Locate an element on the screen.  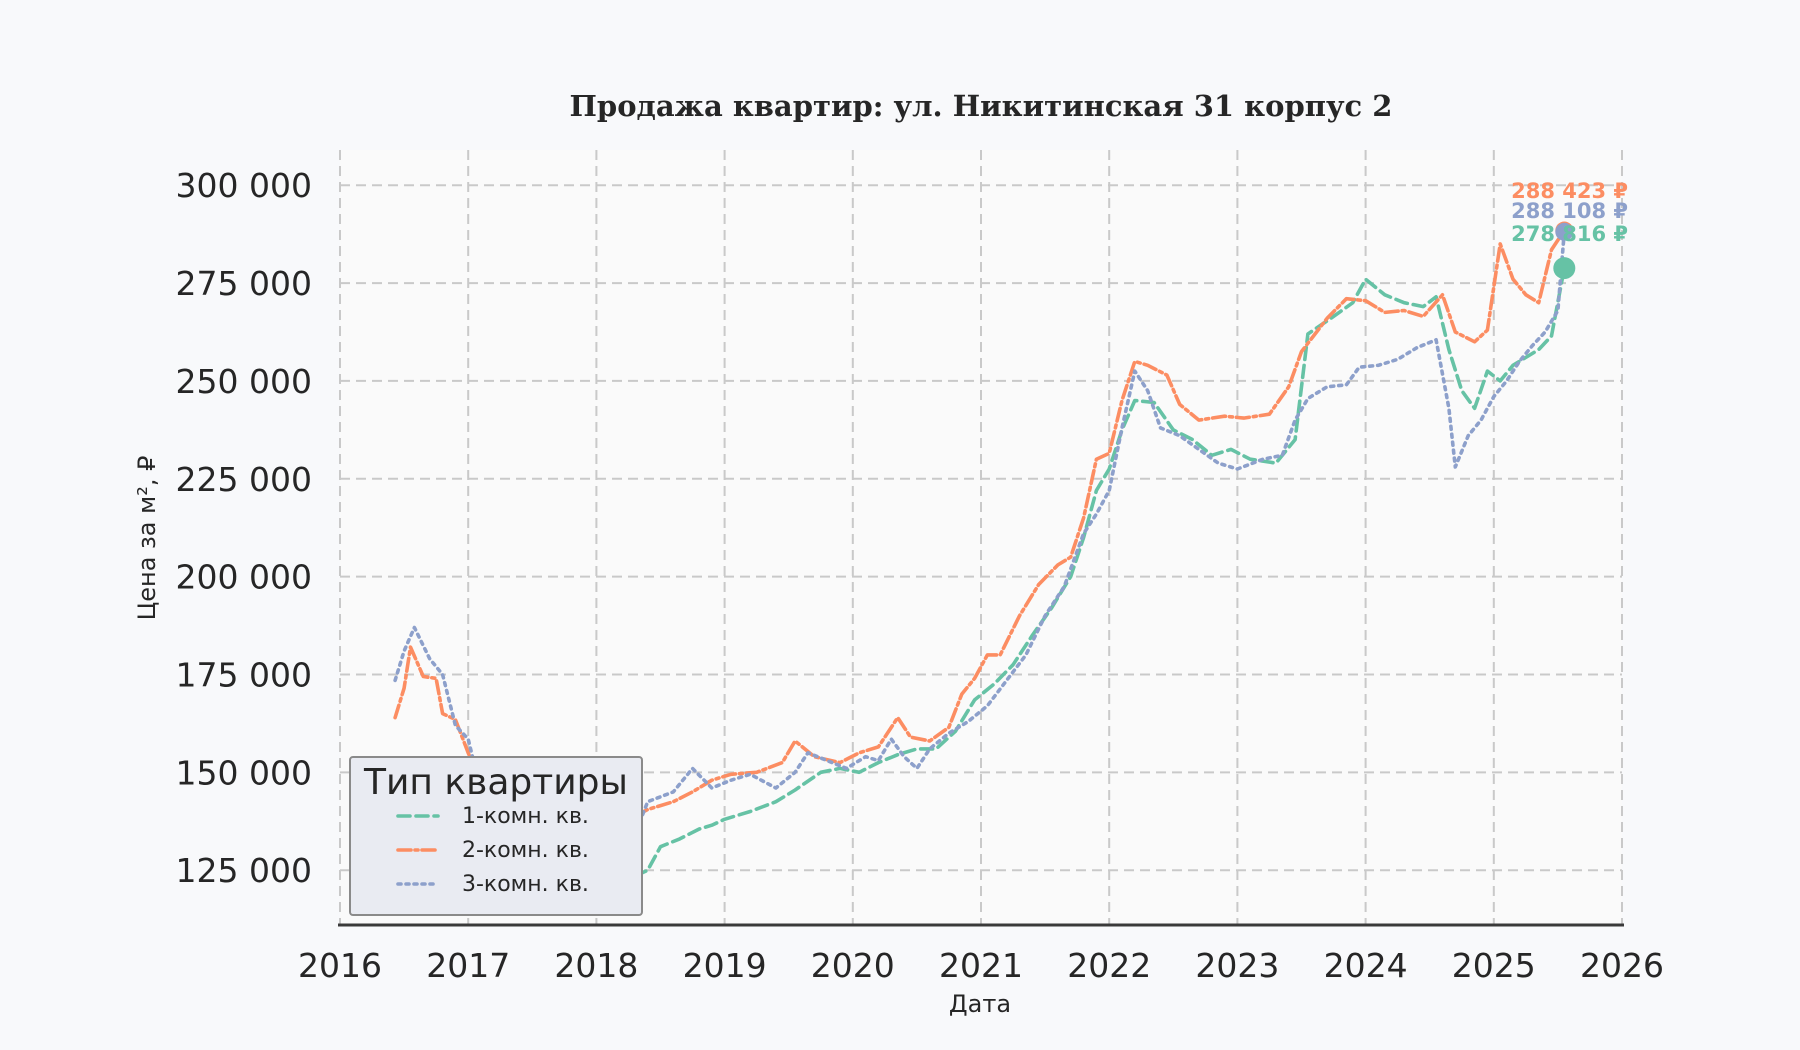
x-tick-label: 2021 is located at coordinates (981, 965).